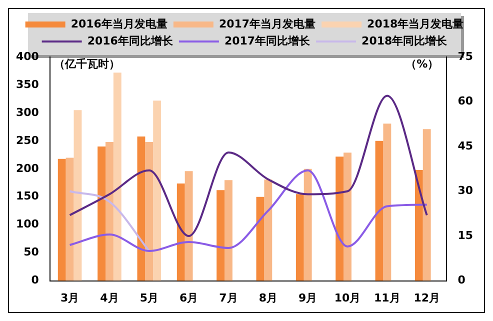 This screenshot has width=493, height=321. What do you see at coordinates (267, 23) in the screenshot?
I see `legend-label: 2017年当月发电量` at bounding box center [267, 23].